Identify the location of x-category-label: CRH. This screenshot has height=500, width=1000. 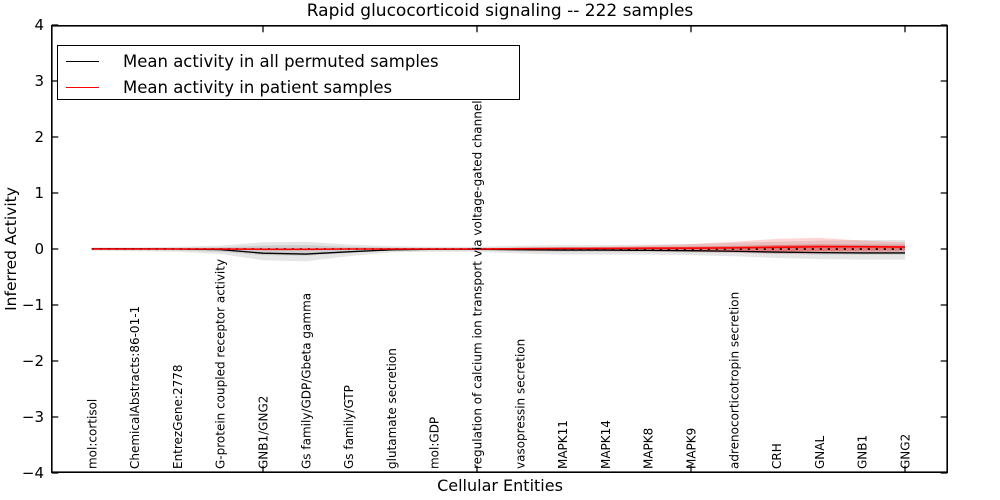
(777, 456).